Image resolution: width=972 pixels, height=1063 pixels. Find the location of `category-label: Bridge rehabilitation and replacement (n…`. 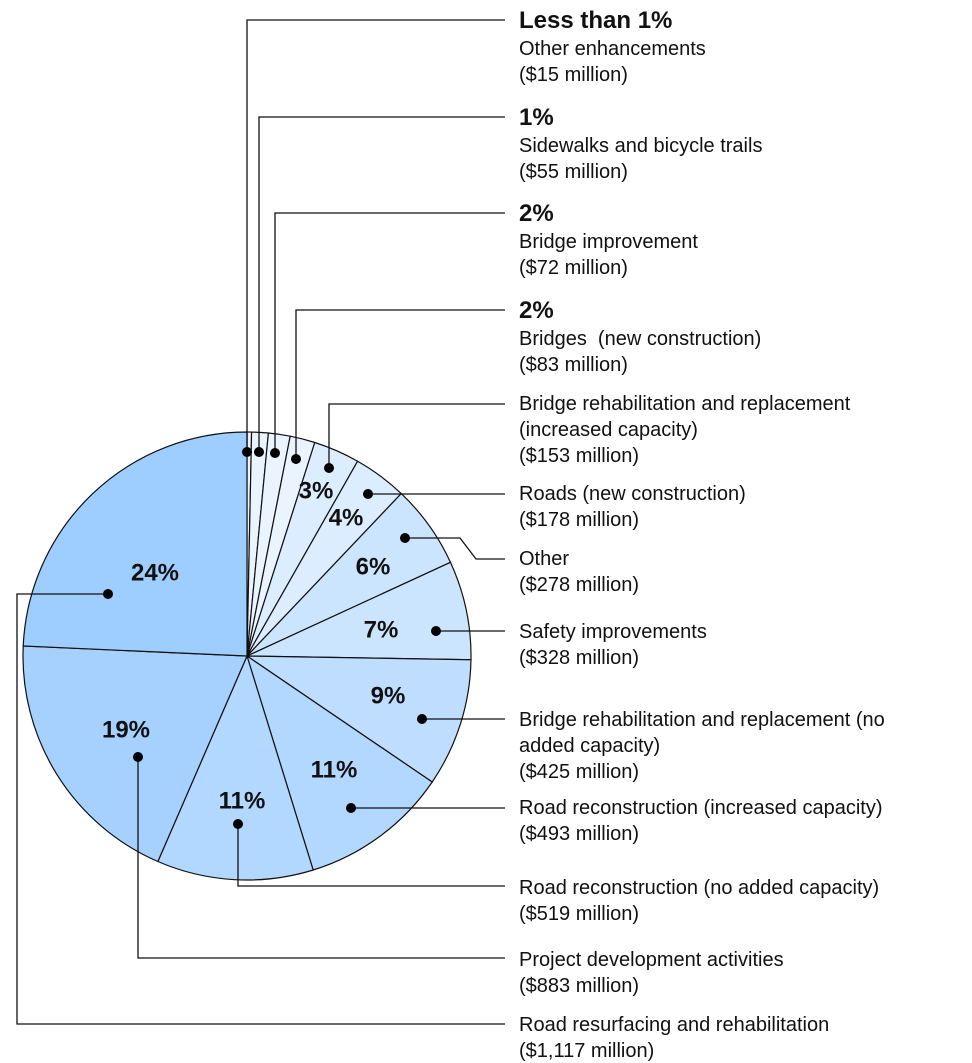

category-label: Bridge rehabilitation and replacement (n… is located at coordinates (705, 733).